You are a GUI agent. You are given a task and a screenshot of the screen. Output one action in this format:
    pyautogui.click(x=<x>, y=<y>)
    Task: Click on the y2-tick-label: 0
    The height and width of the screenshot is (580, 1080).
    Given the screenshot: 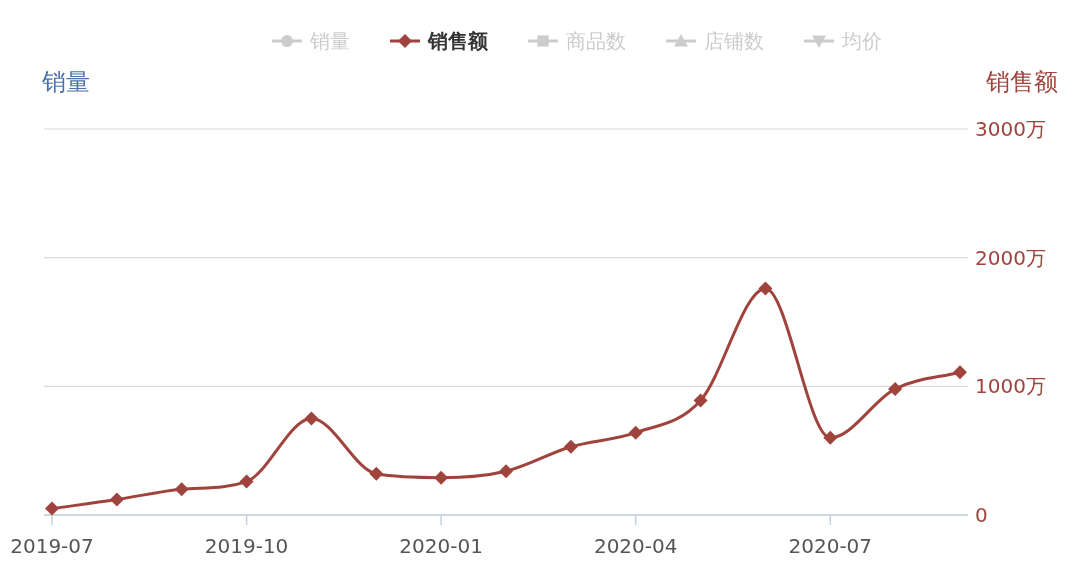 What is the action you would take?
    pyautogui.click(x=981, y=515)
    